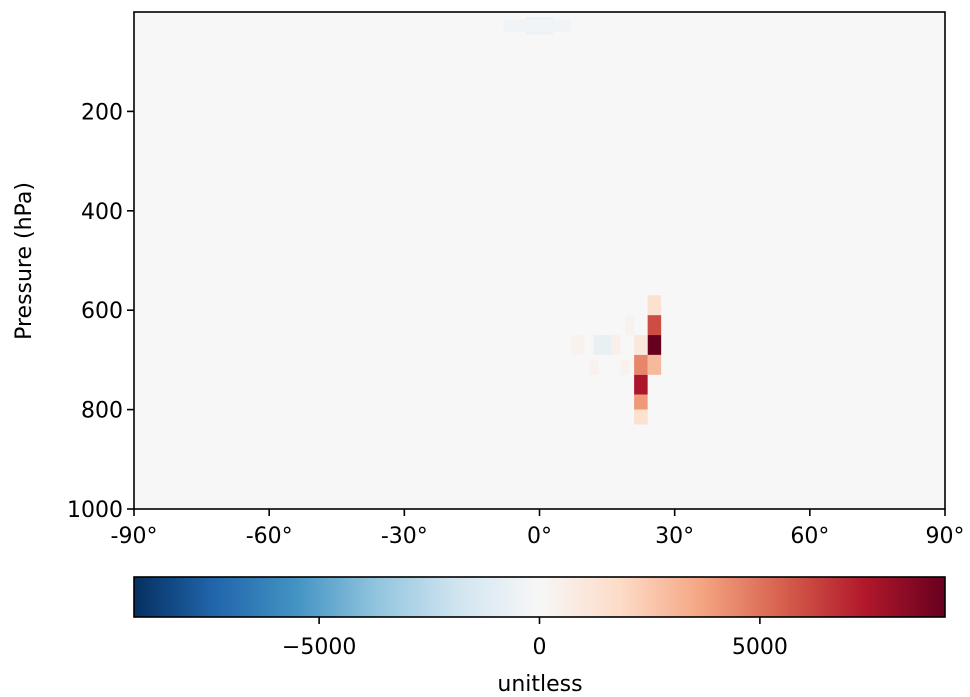  What do you see at coordinates (102, 411) in the screenshot?
I see `y-tick-label: 800` at bounding box center [102, 411].